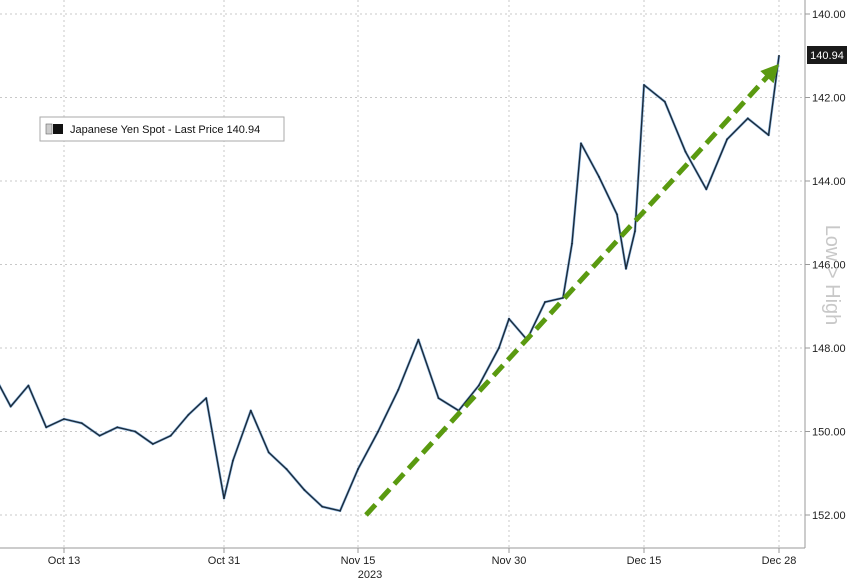 Image resolution: width=848 pixels, height=581 pixels. Describe the element at coordinates (829, 15) in the screenshot. I see `y-tick-label: 140.00` at that location.